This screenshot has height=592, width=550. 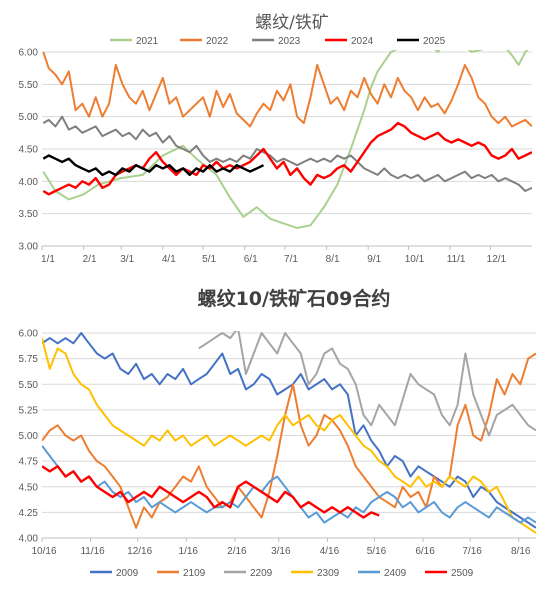 I want to click on y-tick-label: 5.75, so click(x=29, y=359).